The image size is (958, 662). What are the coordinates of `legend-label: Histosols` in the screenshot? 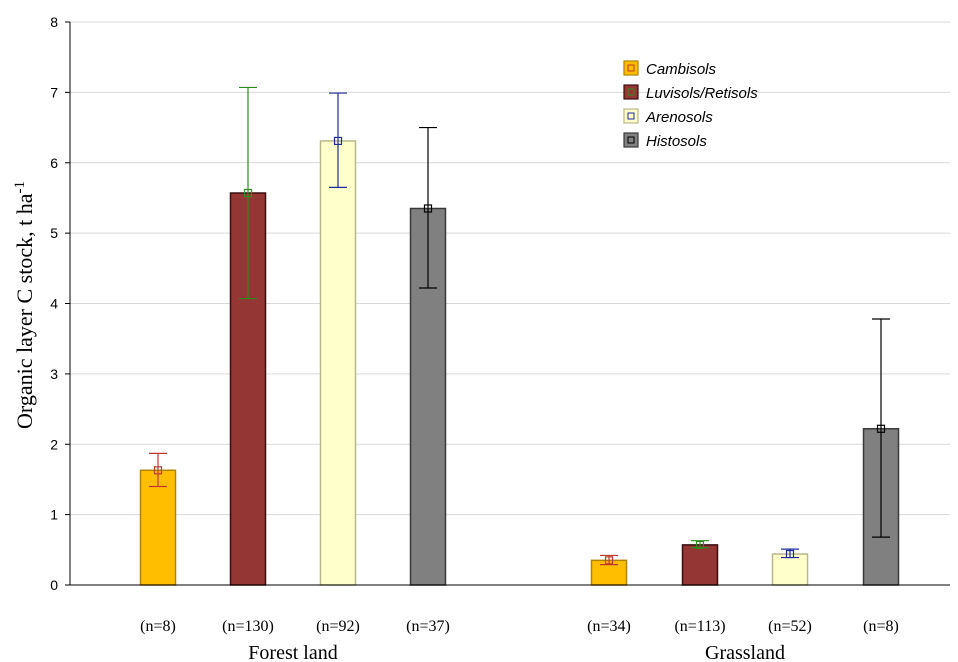 It's located at (676, 141).